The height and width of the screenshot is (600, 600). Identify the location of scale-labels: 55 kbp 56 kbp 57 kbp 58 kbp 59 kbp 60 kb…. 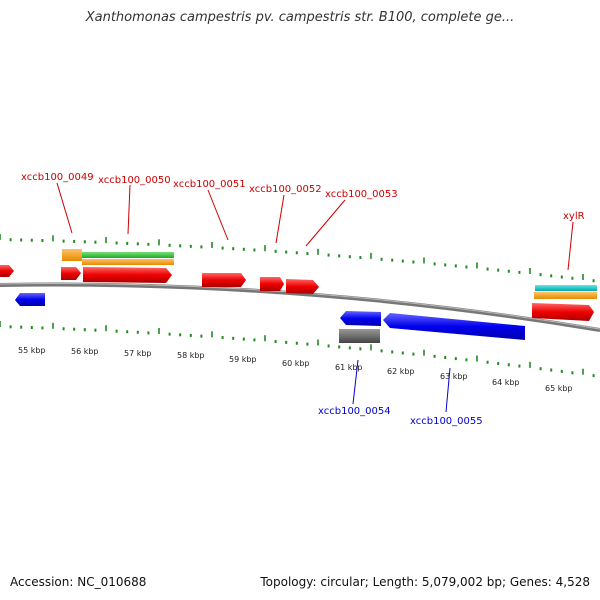
(295, 369).